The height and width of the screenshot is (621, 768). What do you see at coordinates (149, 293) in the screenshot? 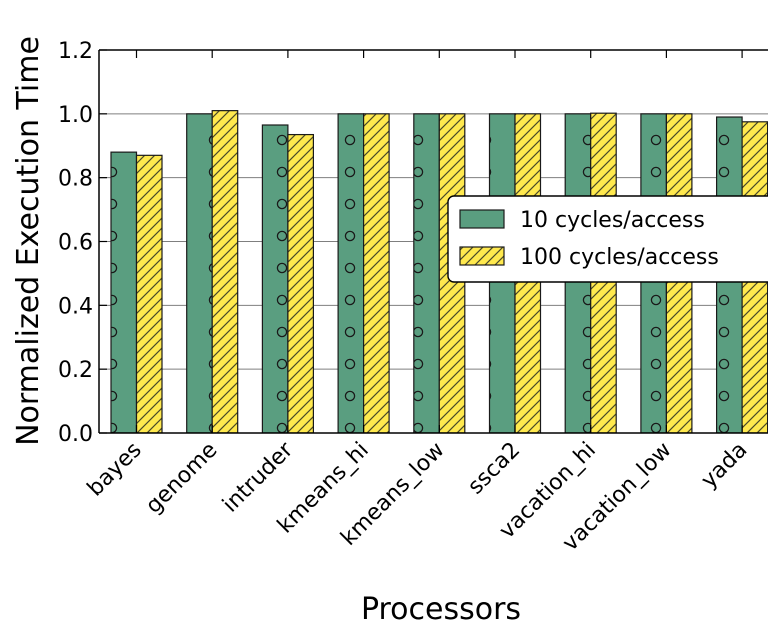
I see `bar-bayes-s2` at bounding box center [149, 293].